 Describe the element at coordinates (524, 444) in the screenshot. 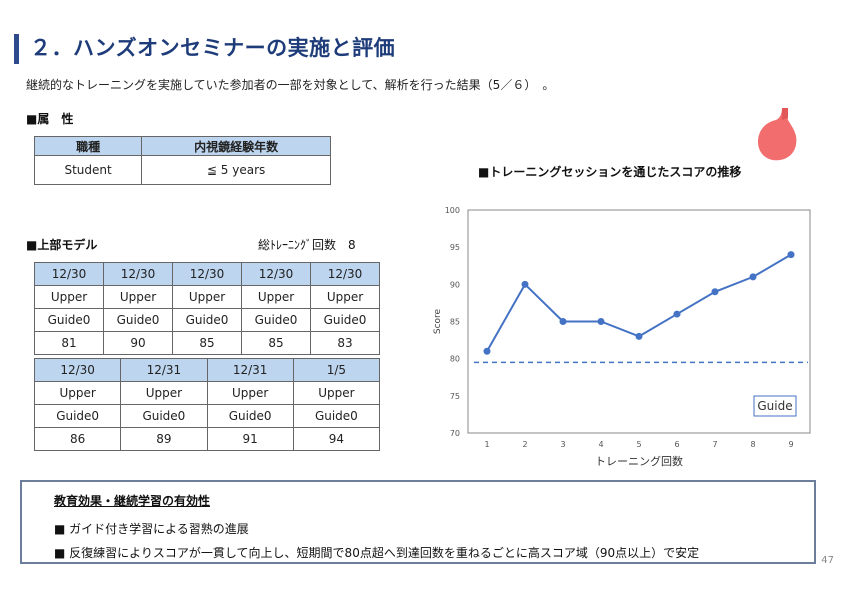

I see `x-tick-label: 2` at that location.